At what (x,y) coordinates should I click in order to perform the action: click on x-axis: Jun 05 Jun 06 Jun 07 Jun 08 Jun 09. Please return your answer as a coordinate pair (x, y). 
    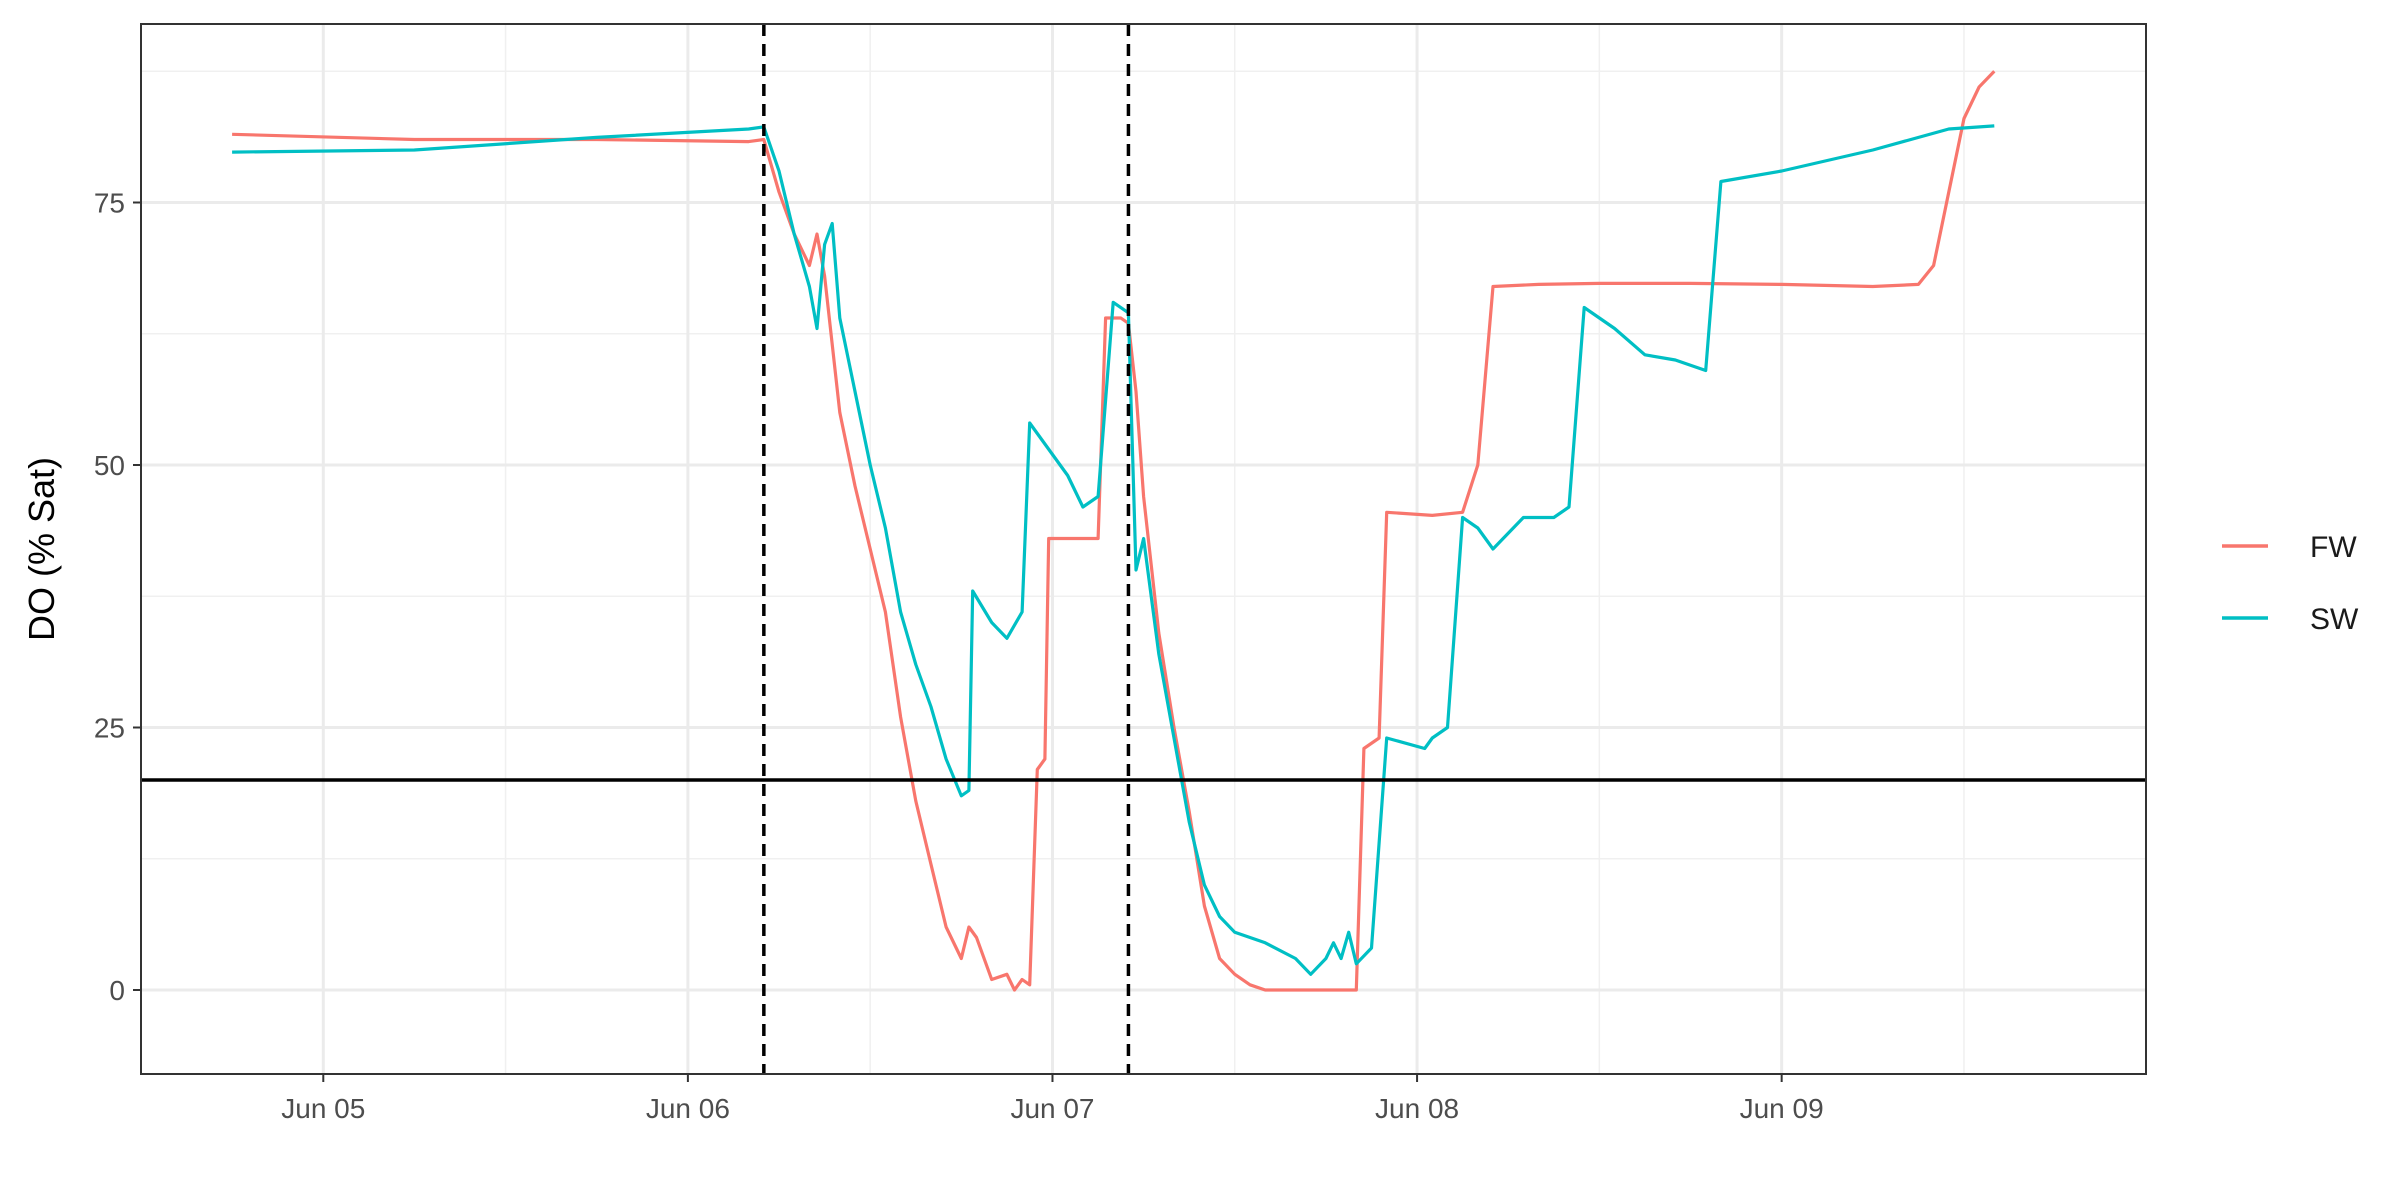
    Looking at the image, I should click on (1052, 1099).